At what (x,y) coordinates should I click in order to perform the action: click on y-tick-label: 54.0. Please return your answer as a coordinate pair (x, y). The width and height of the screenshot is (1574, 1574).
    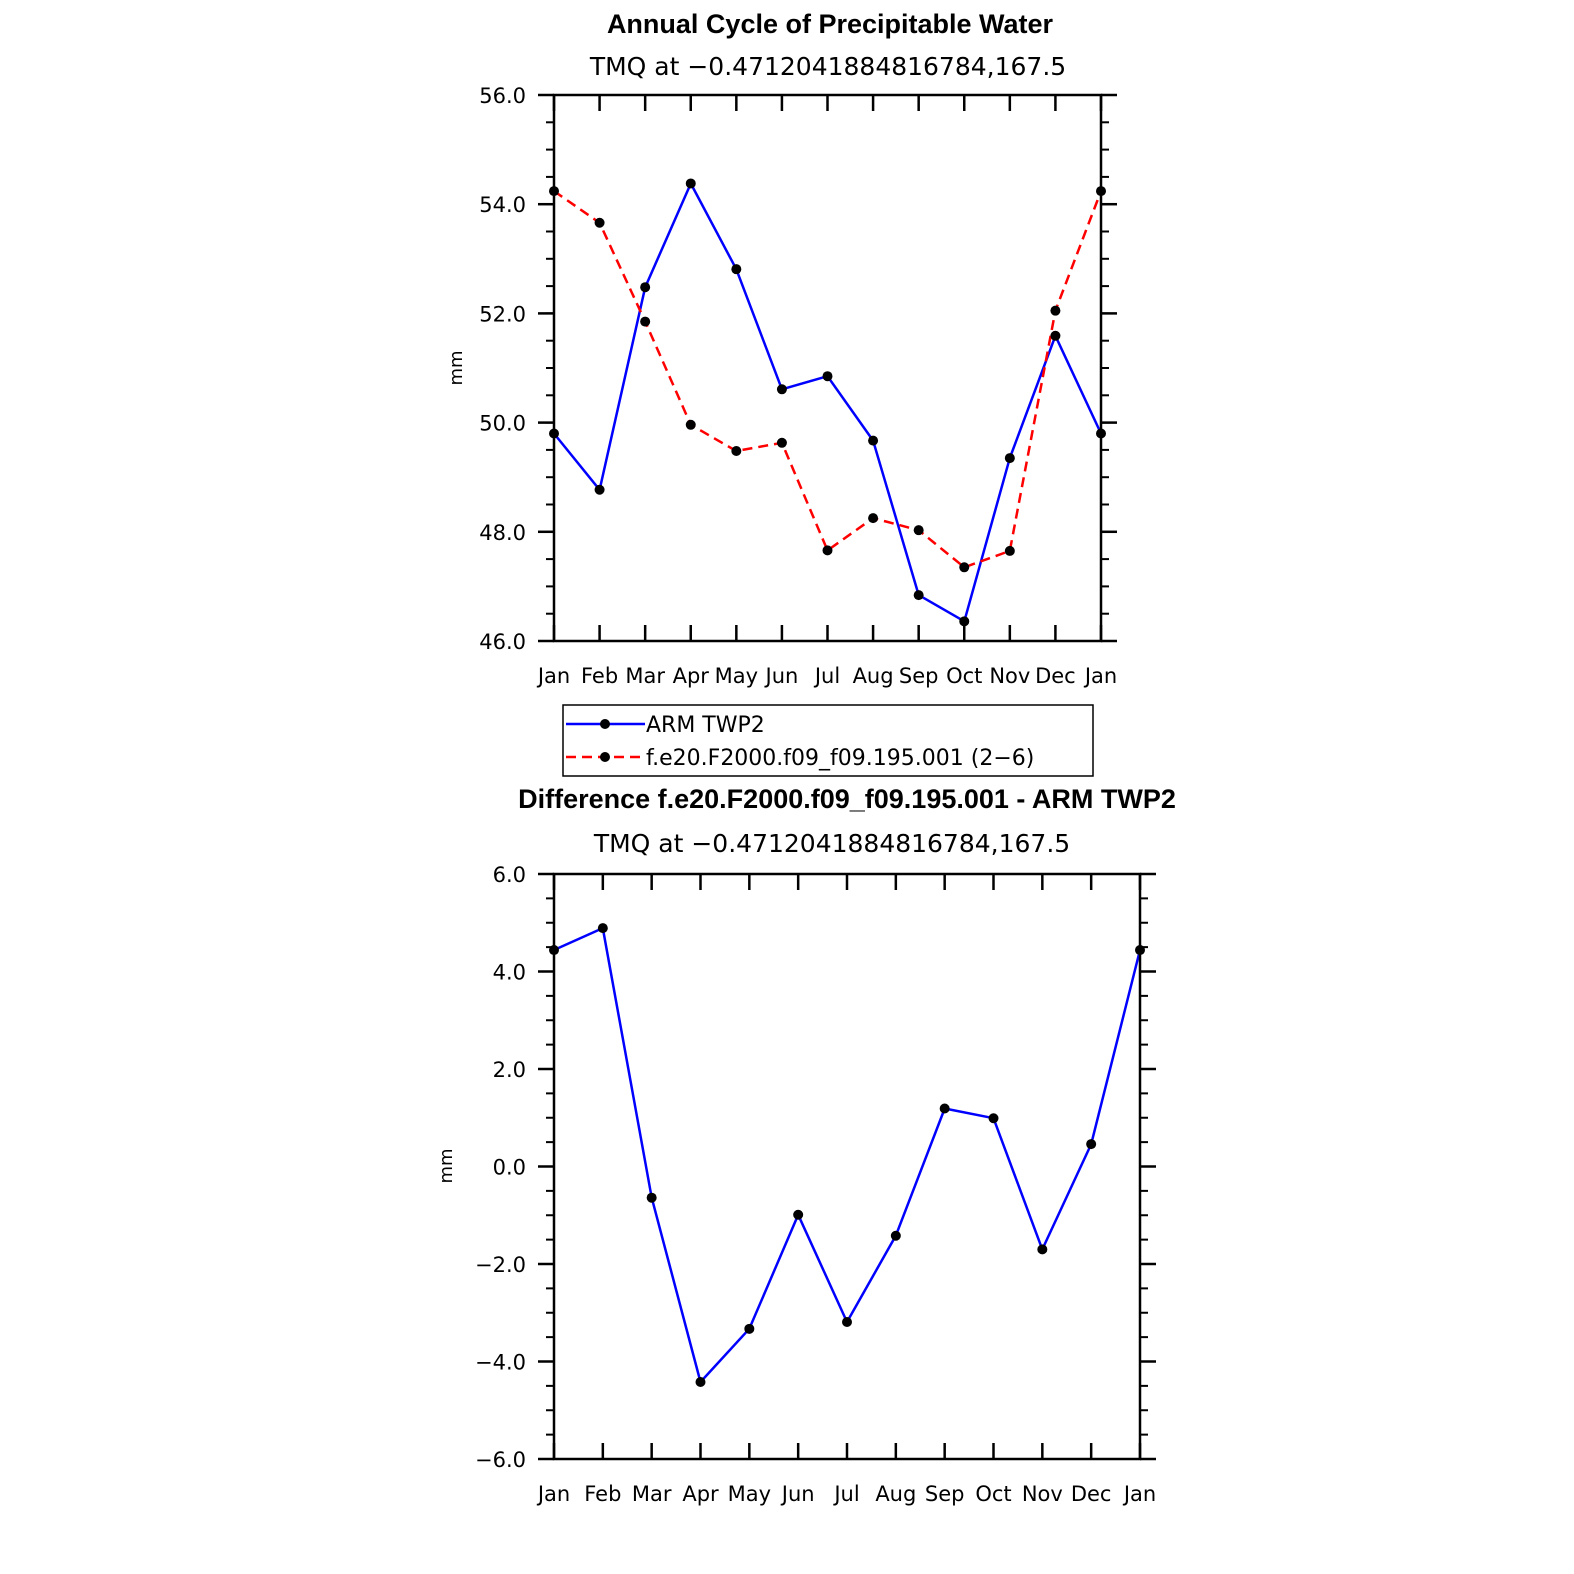
    Looking at the image, I should click on (502, 205).